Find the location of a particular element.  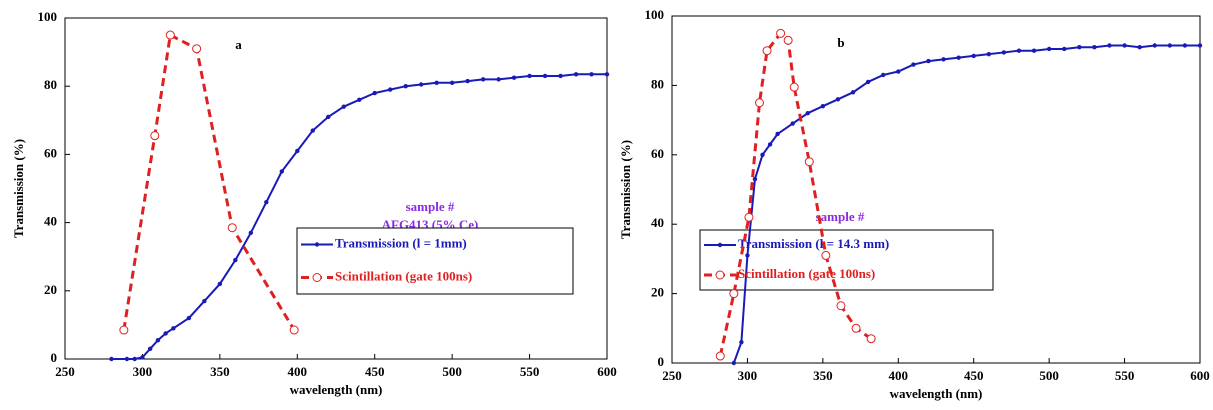

panel-label: a is located at coordinates (238, 44).